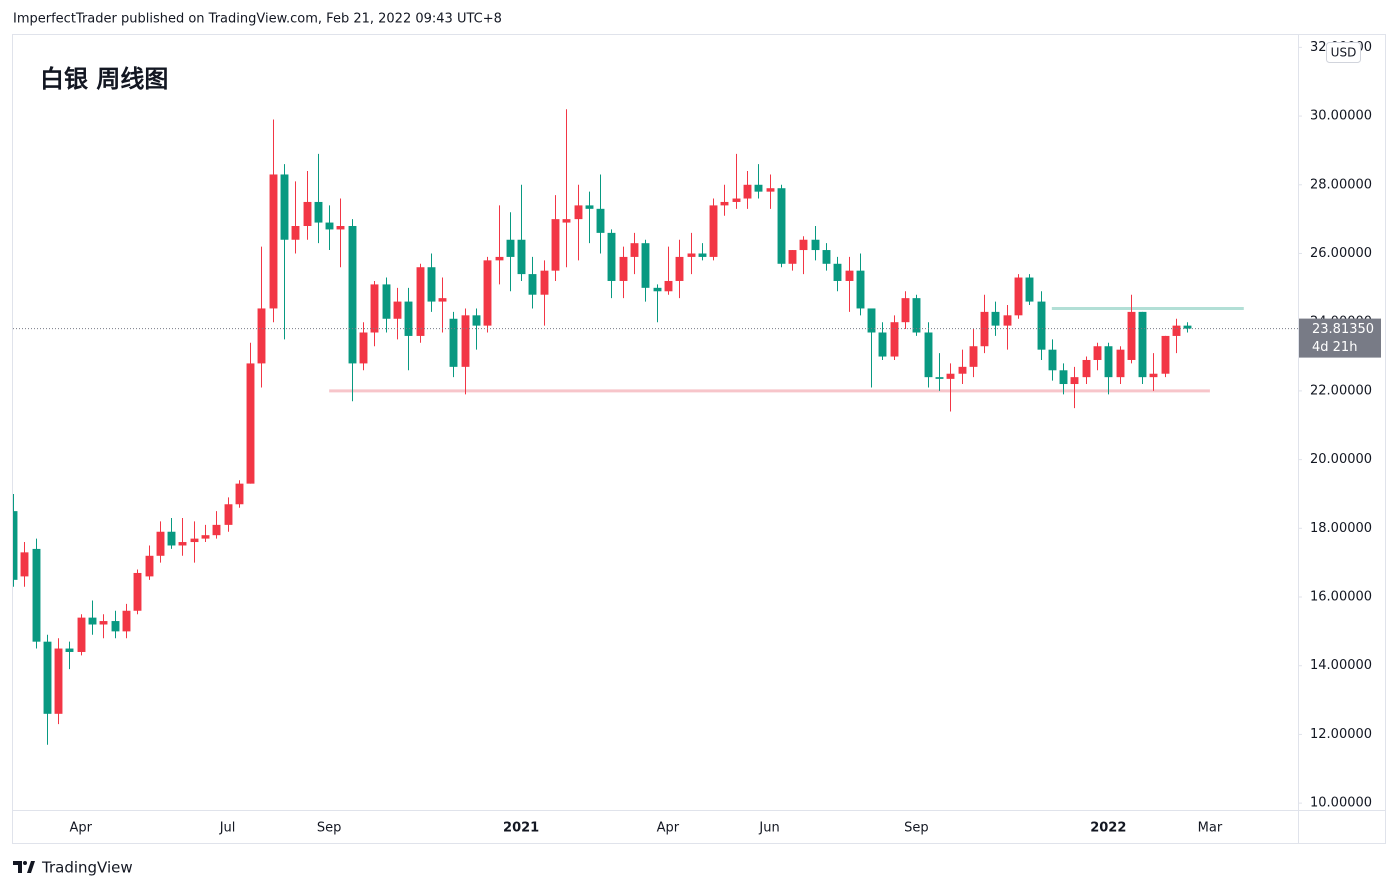 The width and height of the screenshot is (1399, 889). I want to click on x-tick-label: Sep, so click(916, 828).